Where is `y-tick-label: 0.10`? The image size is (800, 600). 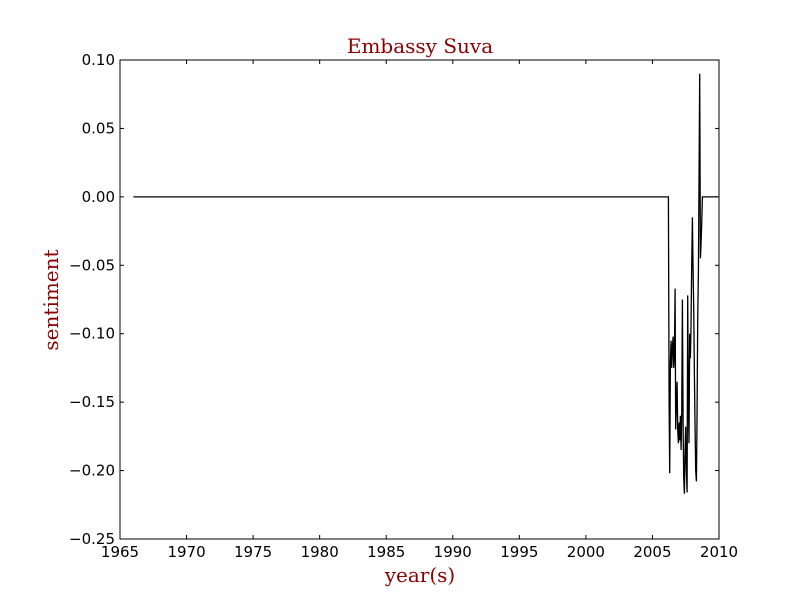
y-tick-label: 0.10 is located at coordinates (98, 60).